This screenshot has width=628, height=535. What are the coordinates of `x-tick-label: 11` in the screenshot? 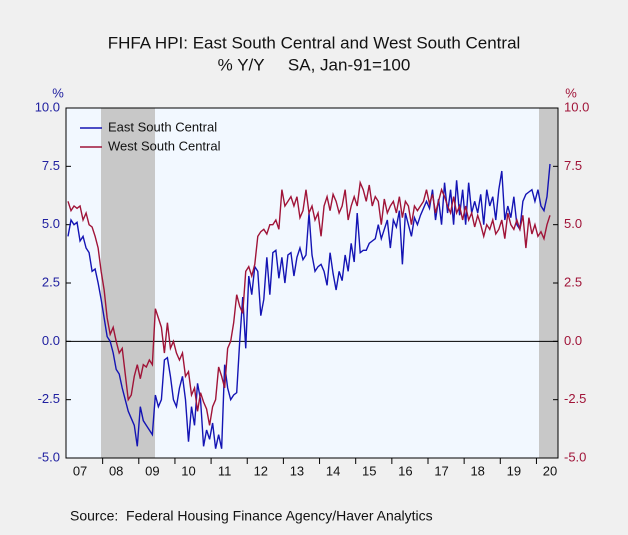 It's located at (225, 470).